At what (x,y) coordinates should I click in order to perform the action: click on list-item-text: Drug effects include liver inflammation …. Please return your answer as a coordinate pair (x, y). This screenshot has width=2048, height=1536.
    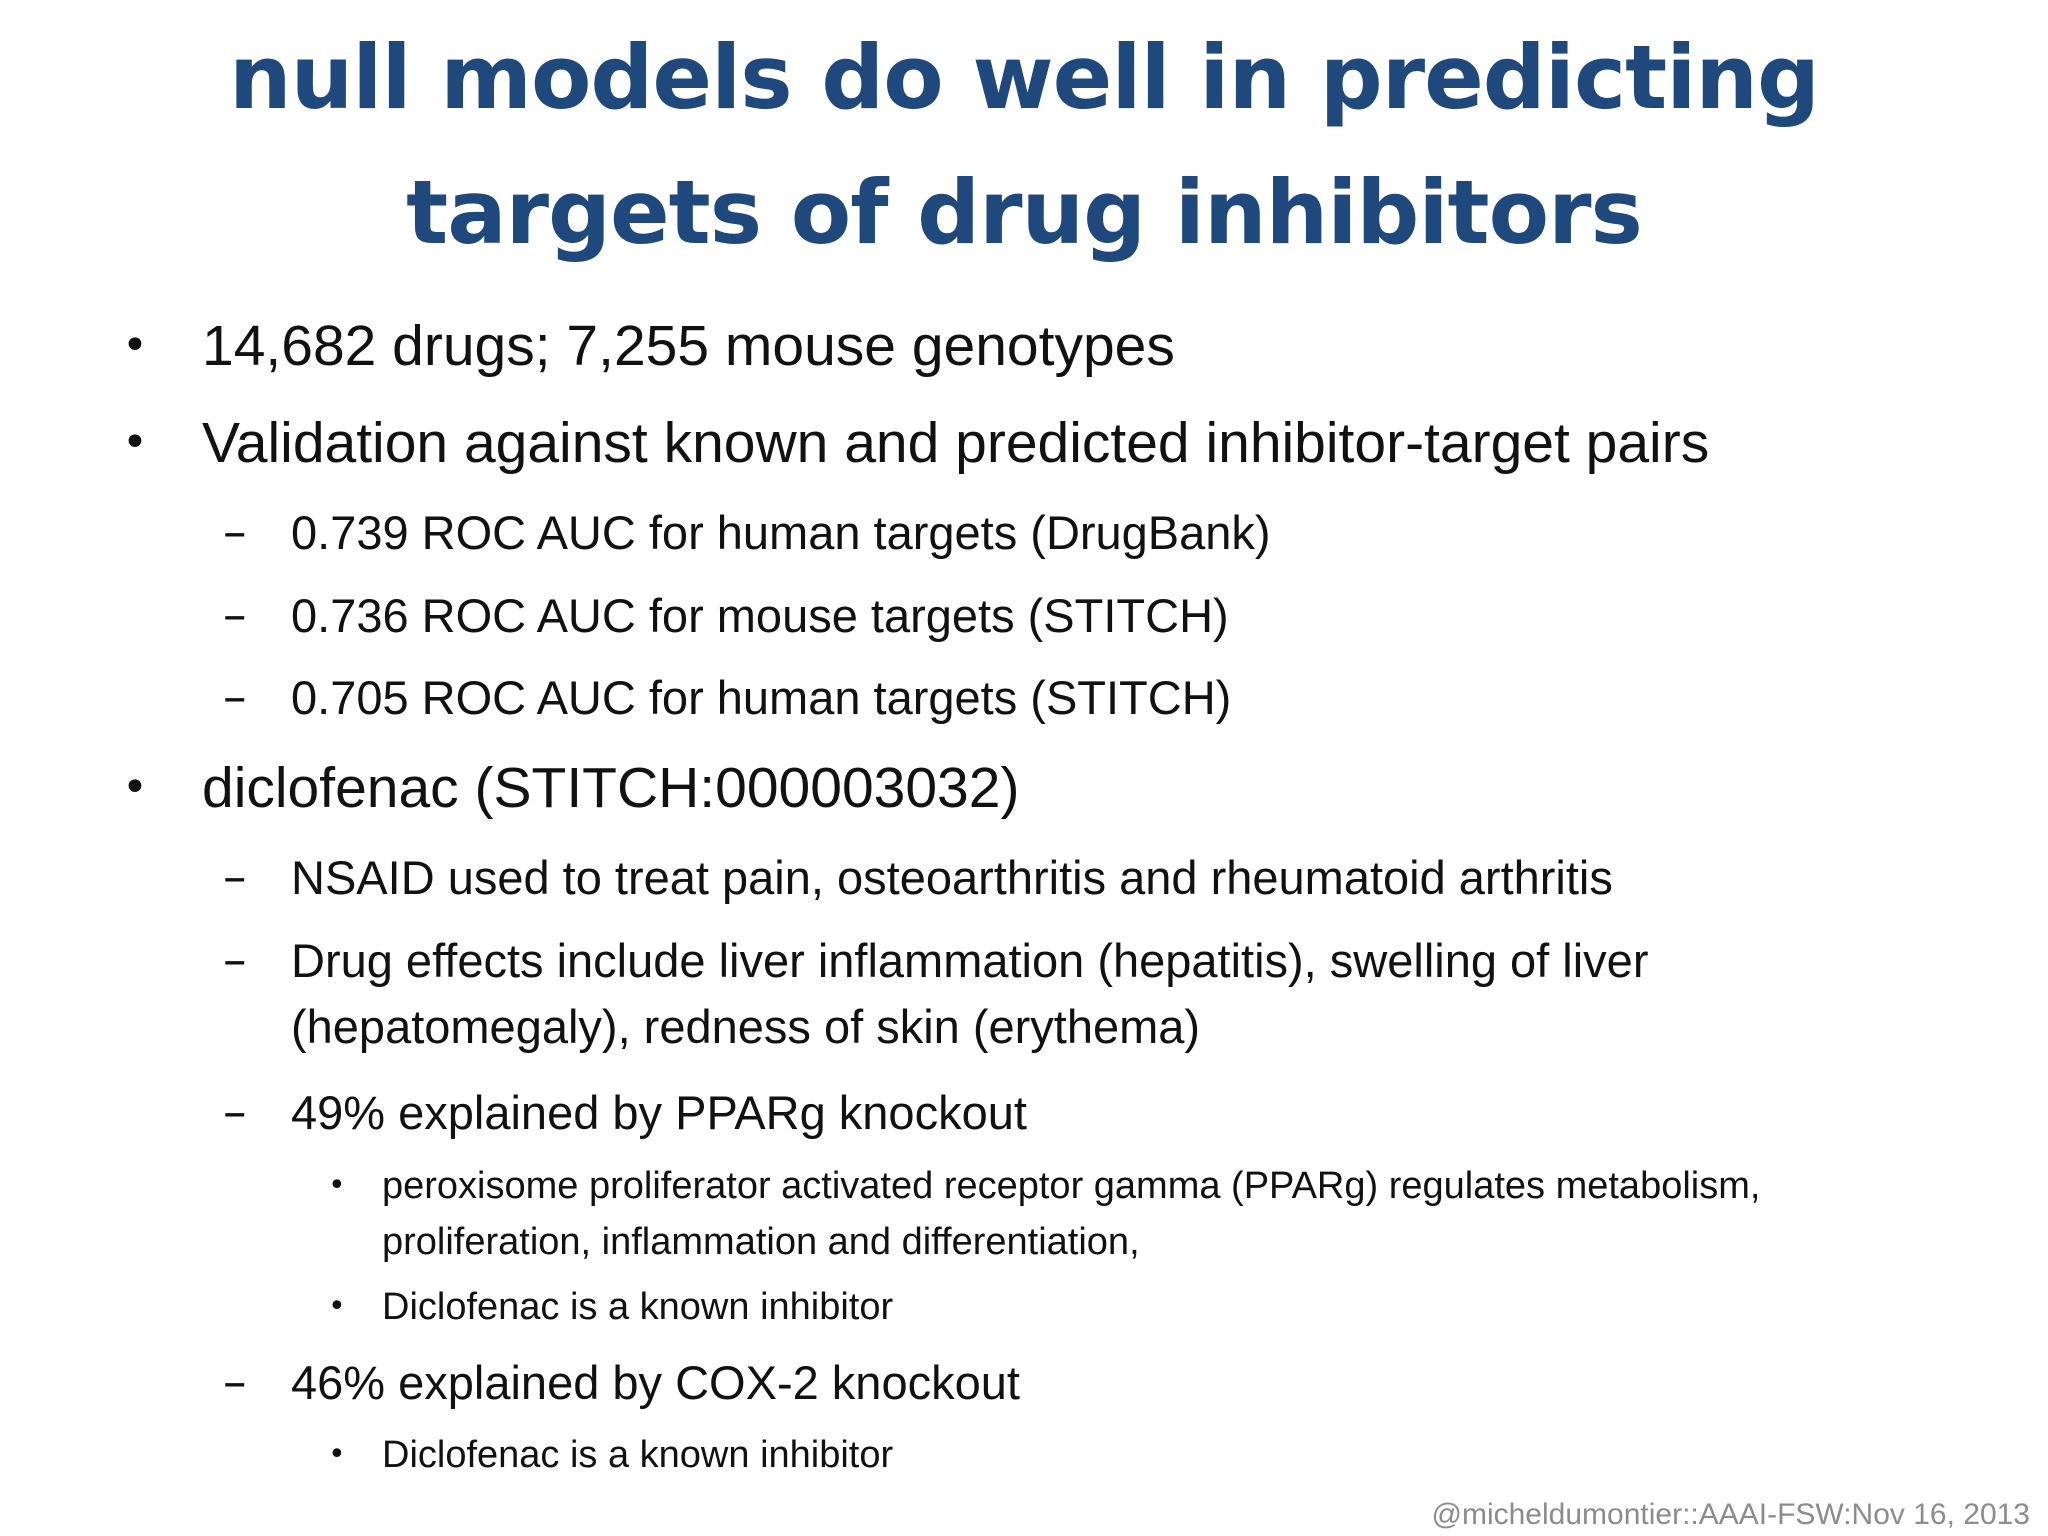
    Looking at the image, I should click on (1071, 994).